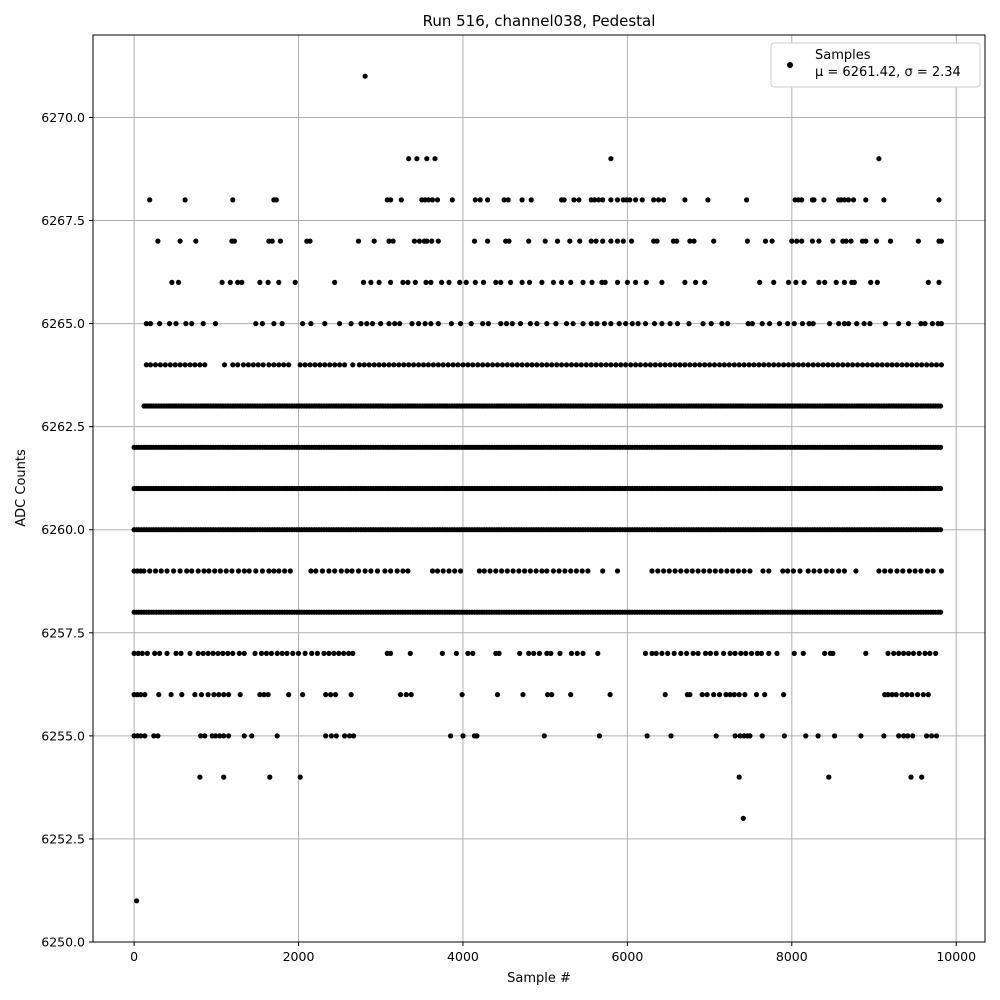 The image size is (1000, 1000). What do you see at coordinates (888, 72) in the screenshot?
I see `legend-stats: μ = 6261.42, σ = 2.34` at bounding box center [888, 72].